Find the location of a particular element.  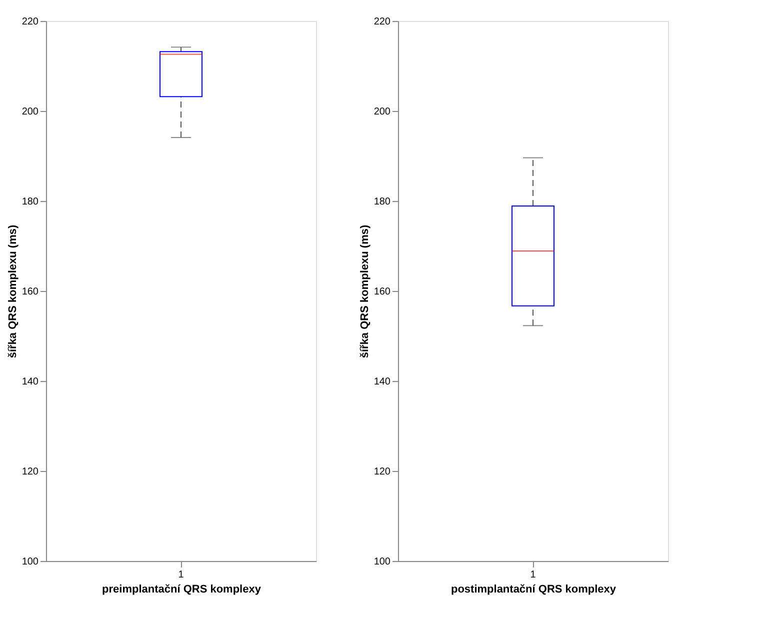

x-axis-title: preimplantační QRS komplexy is located at coordinates (182, 590).